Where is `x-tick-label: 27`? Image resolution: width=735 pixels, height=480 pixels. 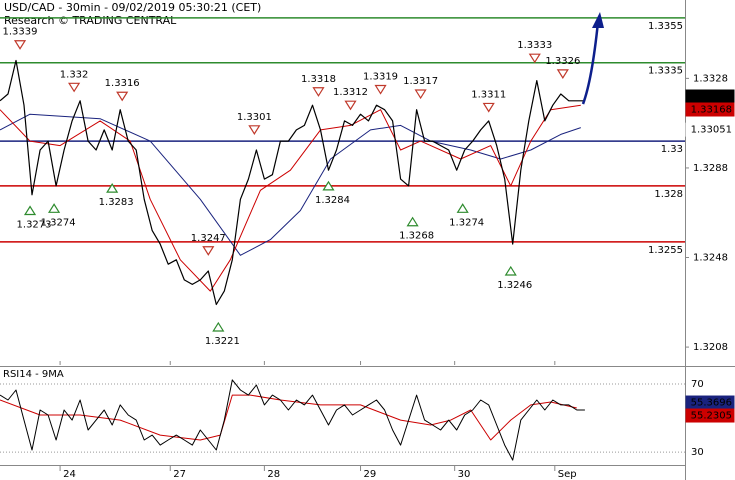 x-tick-label: 27 is located at coordinates (179, 474).